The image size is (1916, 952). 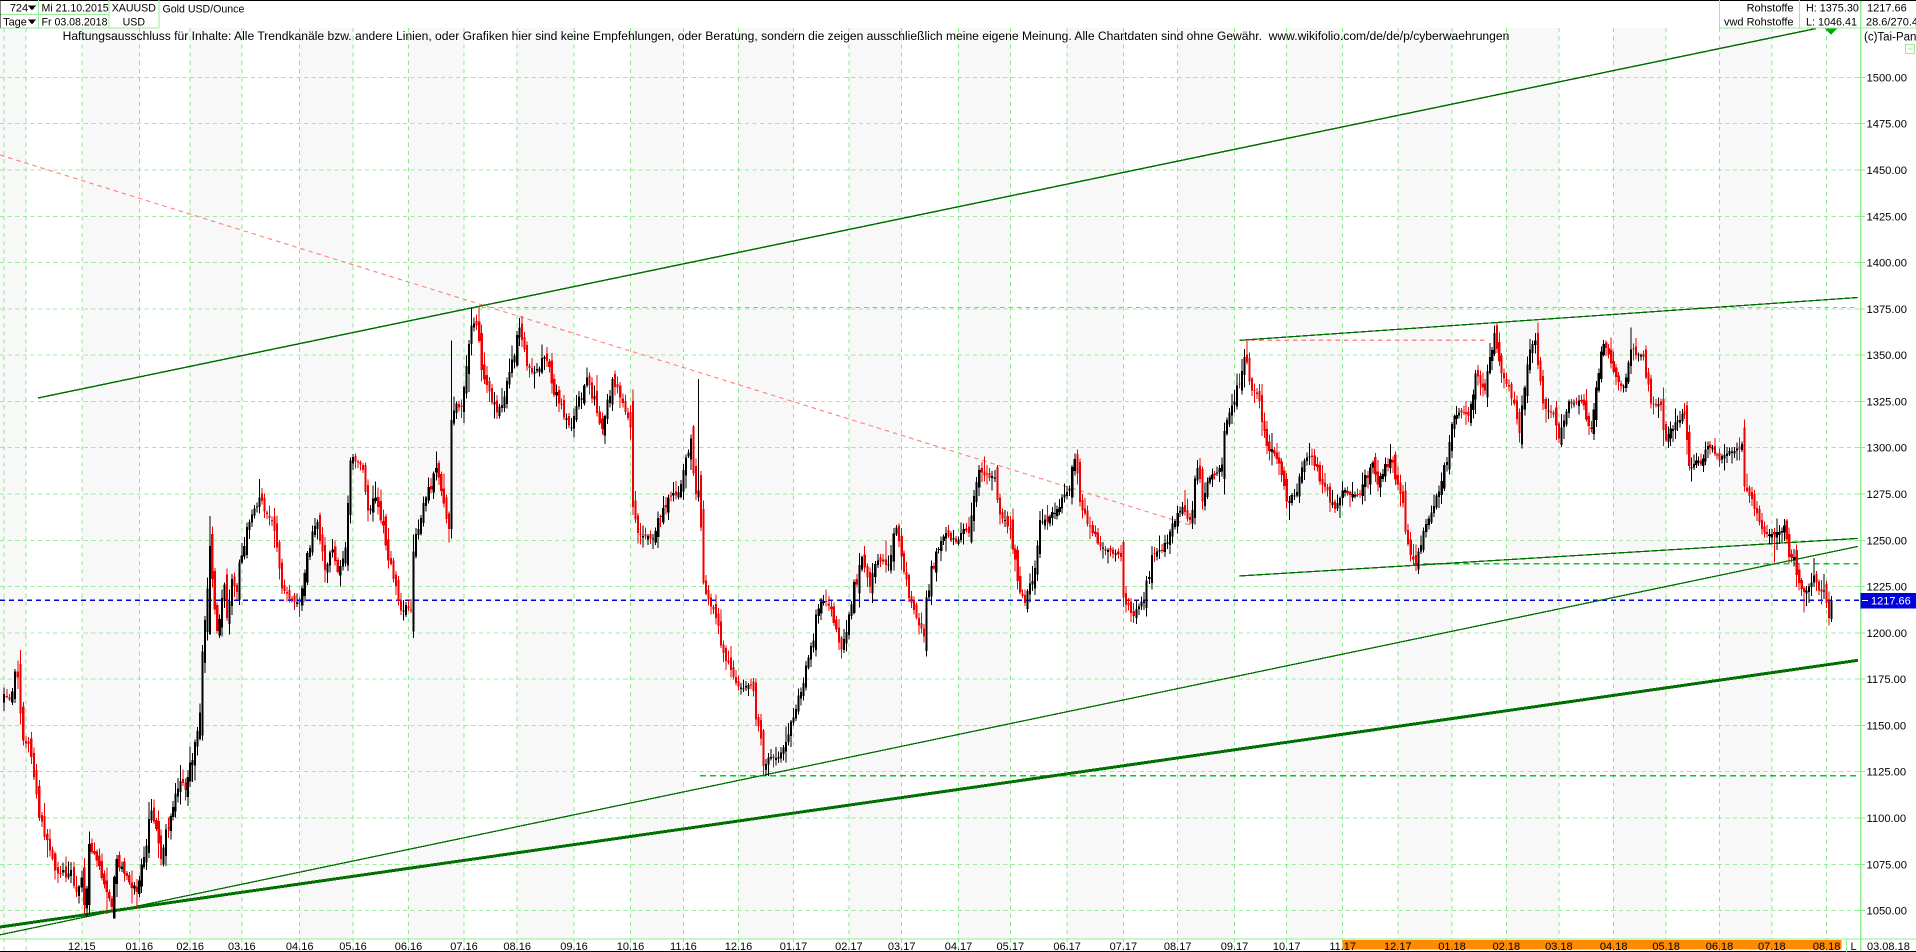 I want to click on svg-text: 1100.00, so click(x=1887, y=819).